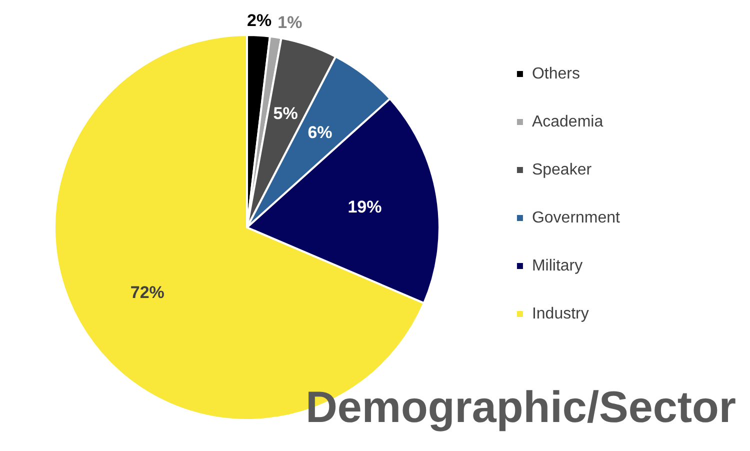 The image size is (750, 451). I want to click on data-label: 2%, so click(259, 20).